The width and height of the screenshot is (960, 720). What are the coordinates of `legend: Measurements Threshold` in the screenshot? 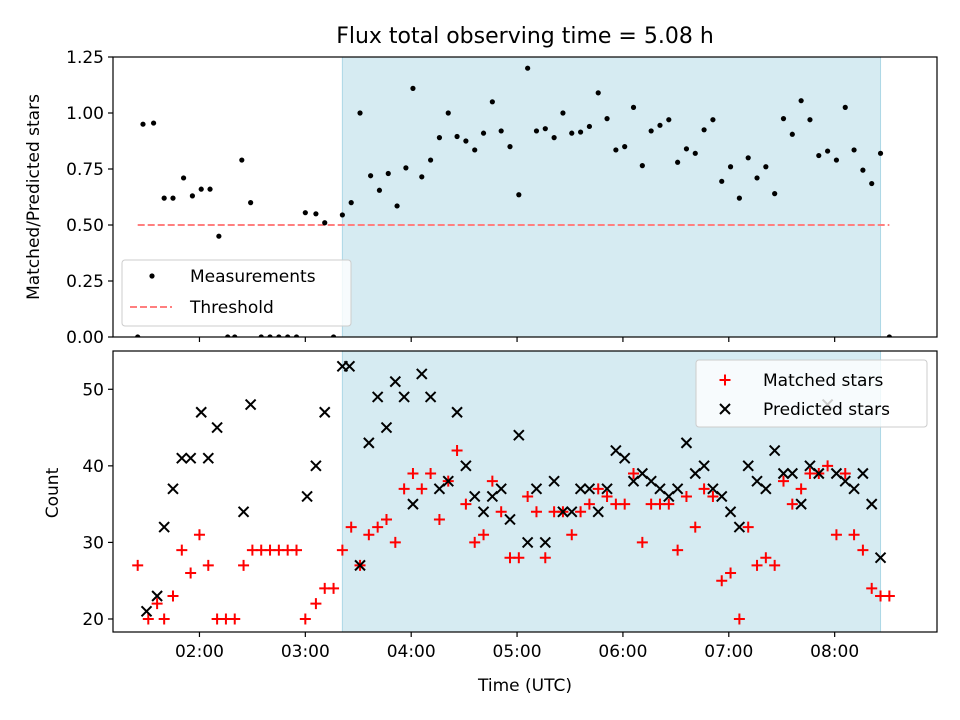 It's located at (236, 293).